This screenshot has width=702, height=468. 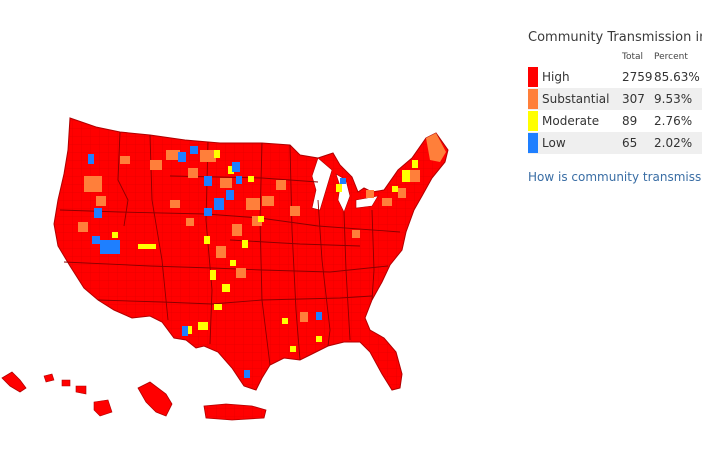 I want to click on legend-row-substantial: Substantial 307 9.53%, so click(x=615, y=99).